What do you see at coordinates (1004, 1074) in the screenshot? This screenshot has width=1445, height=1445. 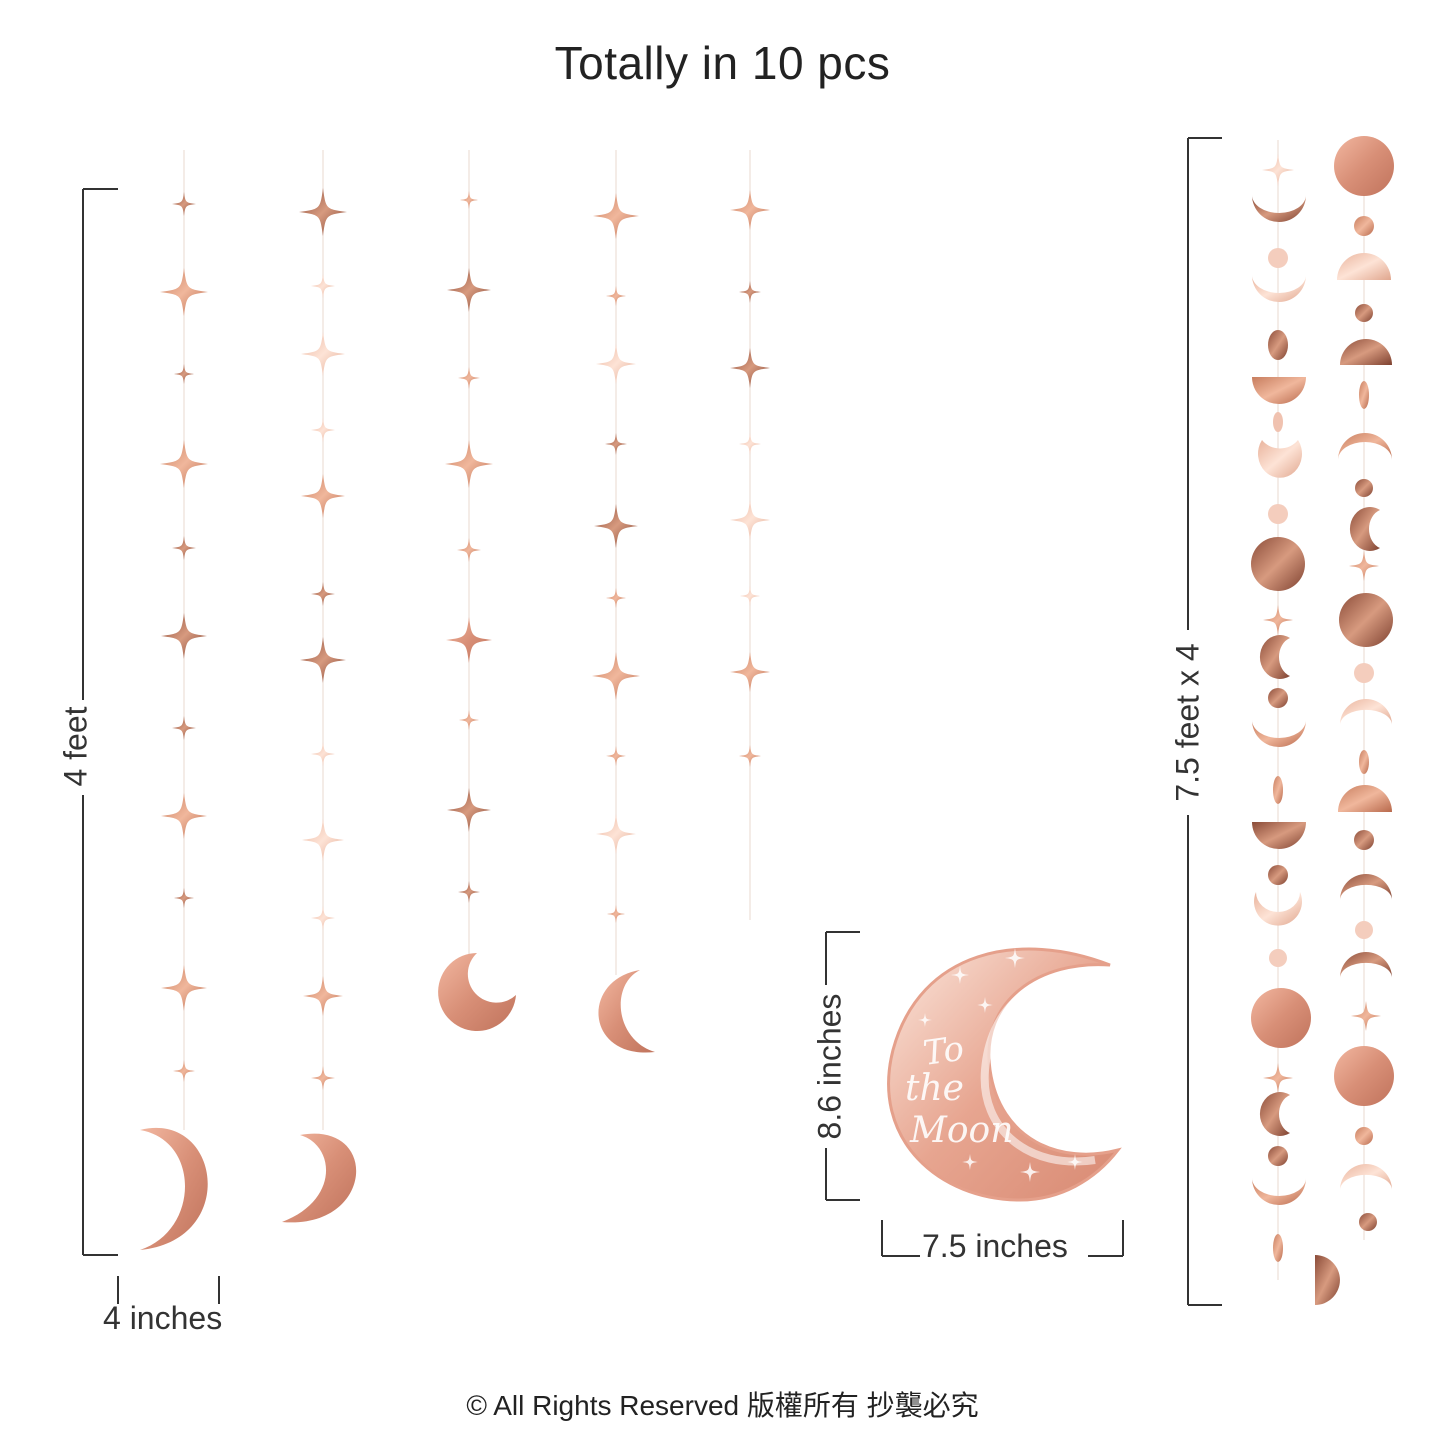 I see `to-the-moon-cutout: To the Moon` at bounding box center [1004, 1074].